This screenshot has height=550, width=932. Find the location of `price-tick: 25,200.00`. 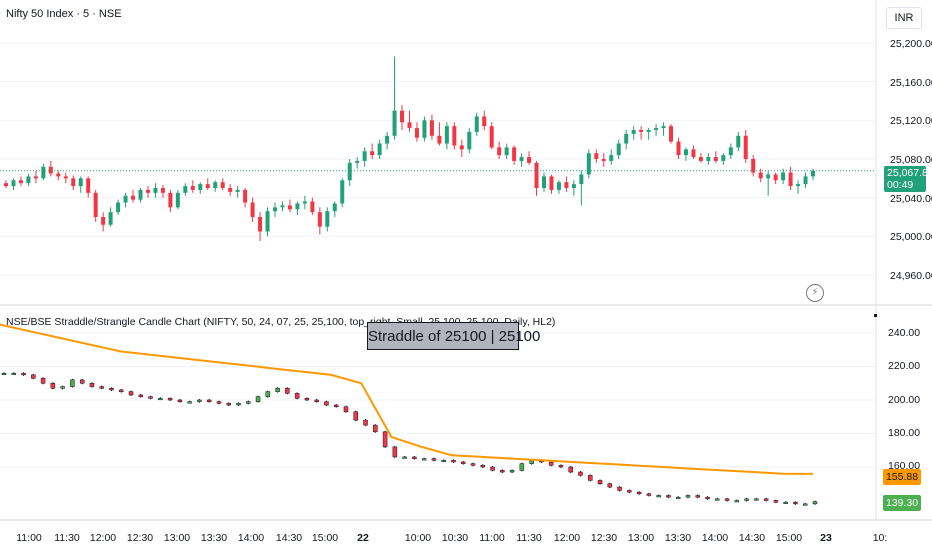

price-tick: 25,200.00 is located at coordinates (911, 44).